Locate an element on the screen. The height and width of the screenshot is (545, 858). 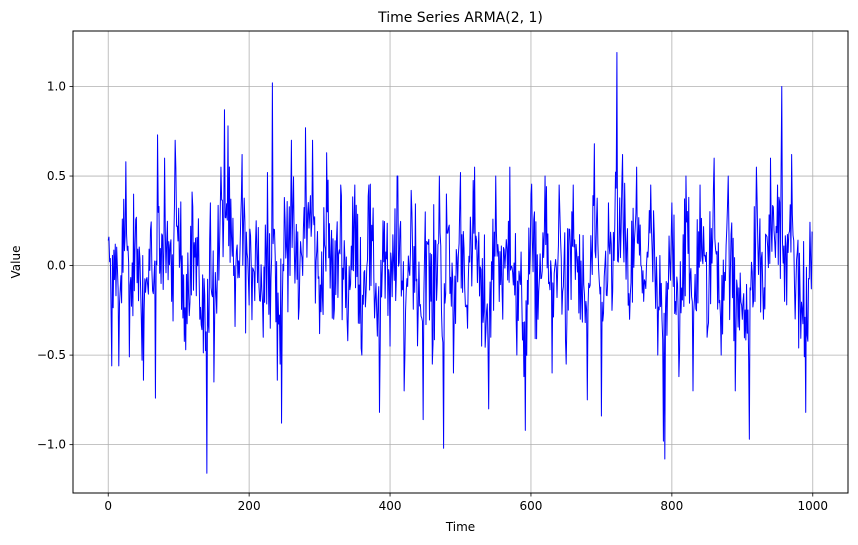
x-axis: 0 200 400 600 800 1000 is located at coordinates (466, 503).